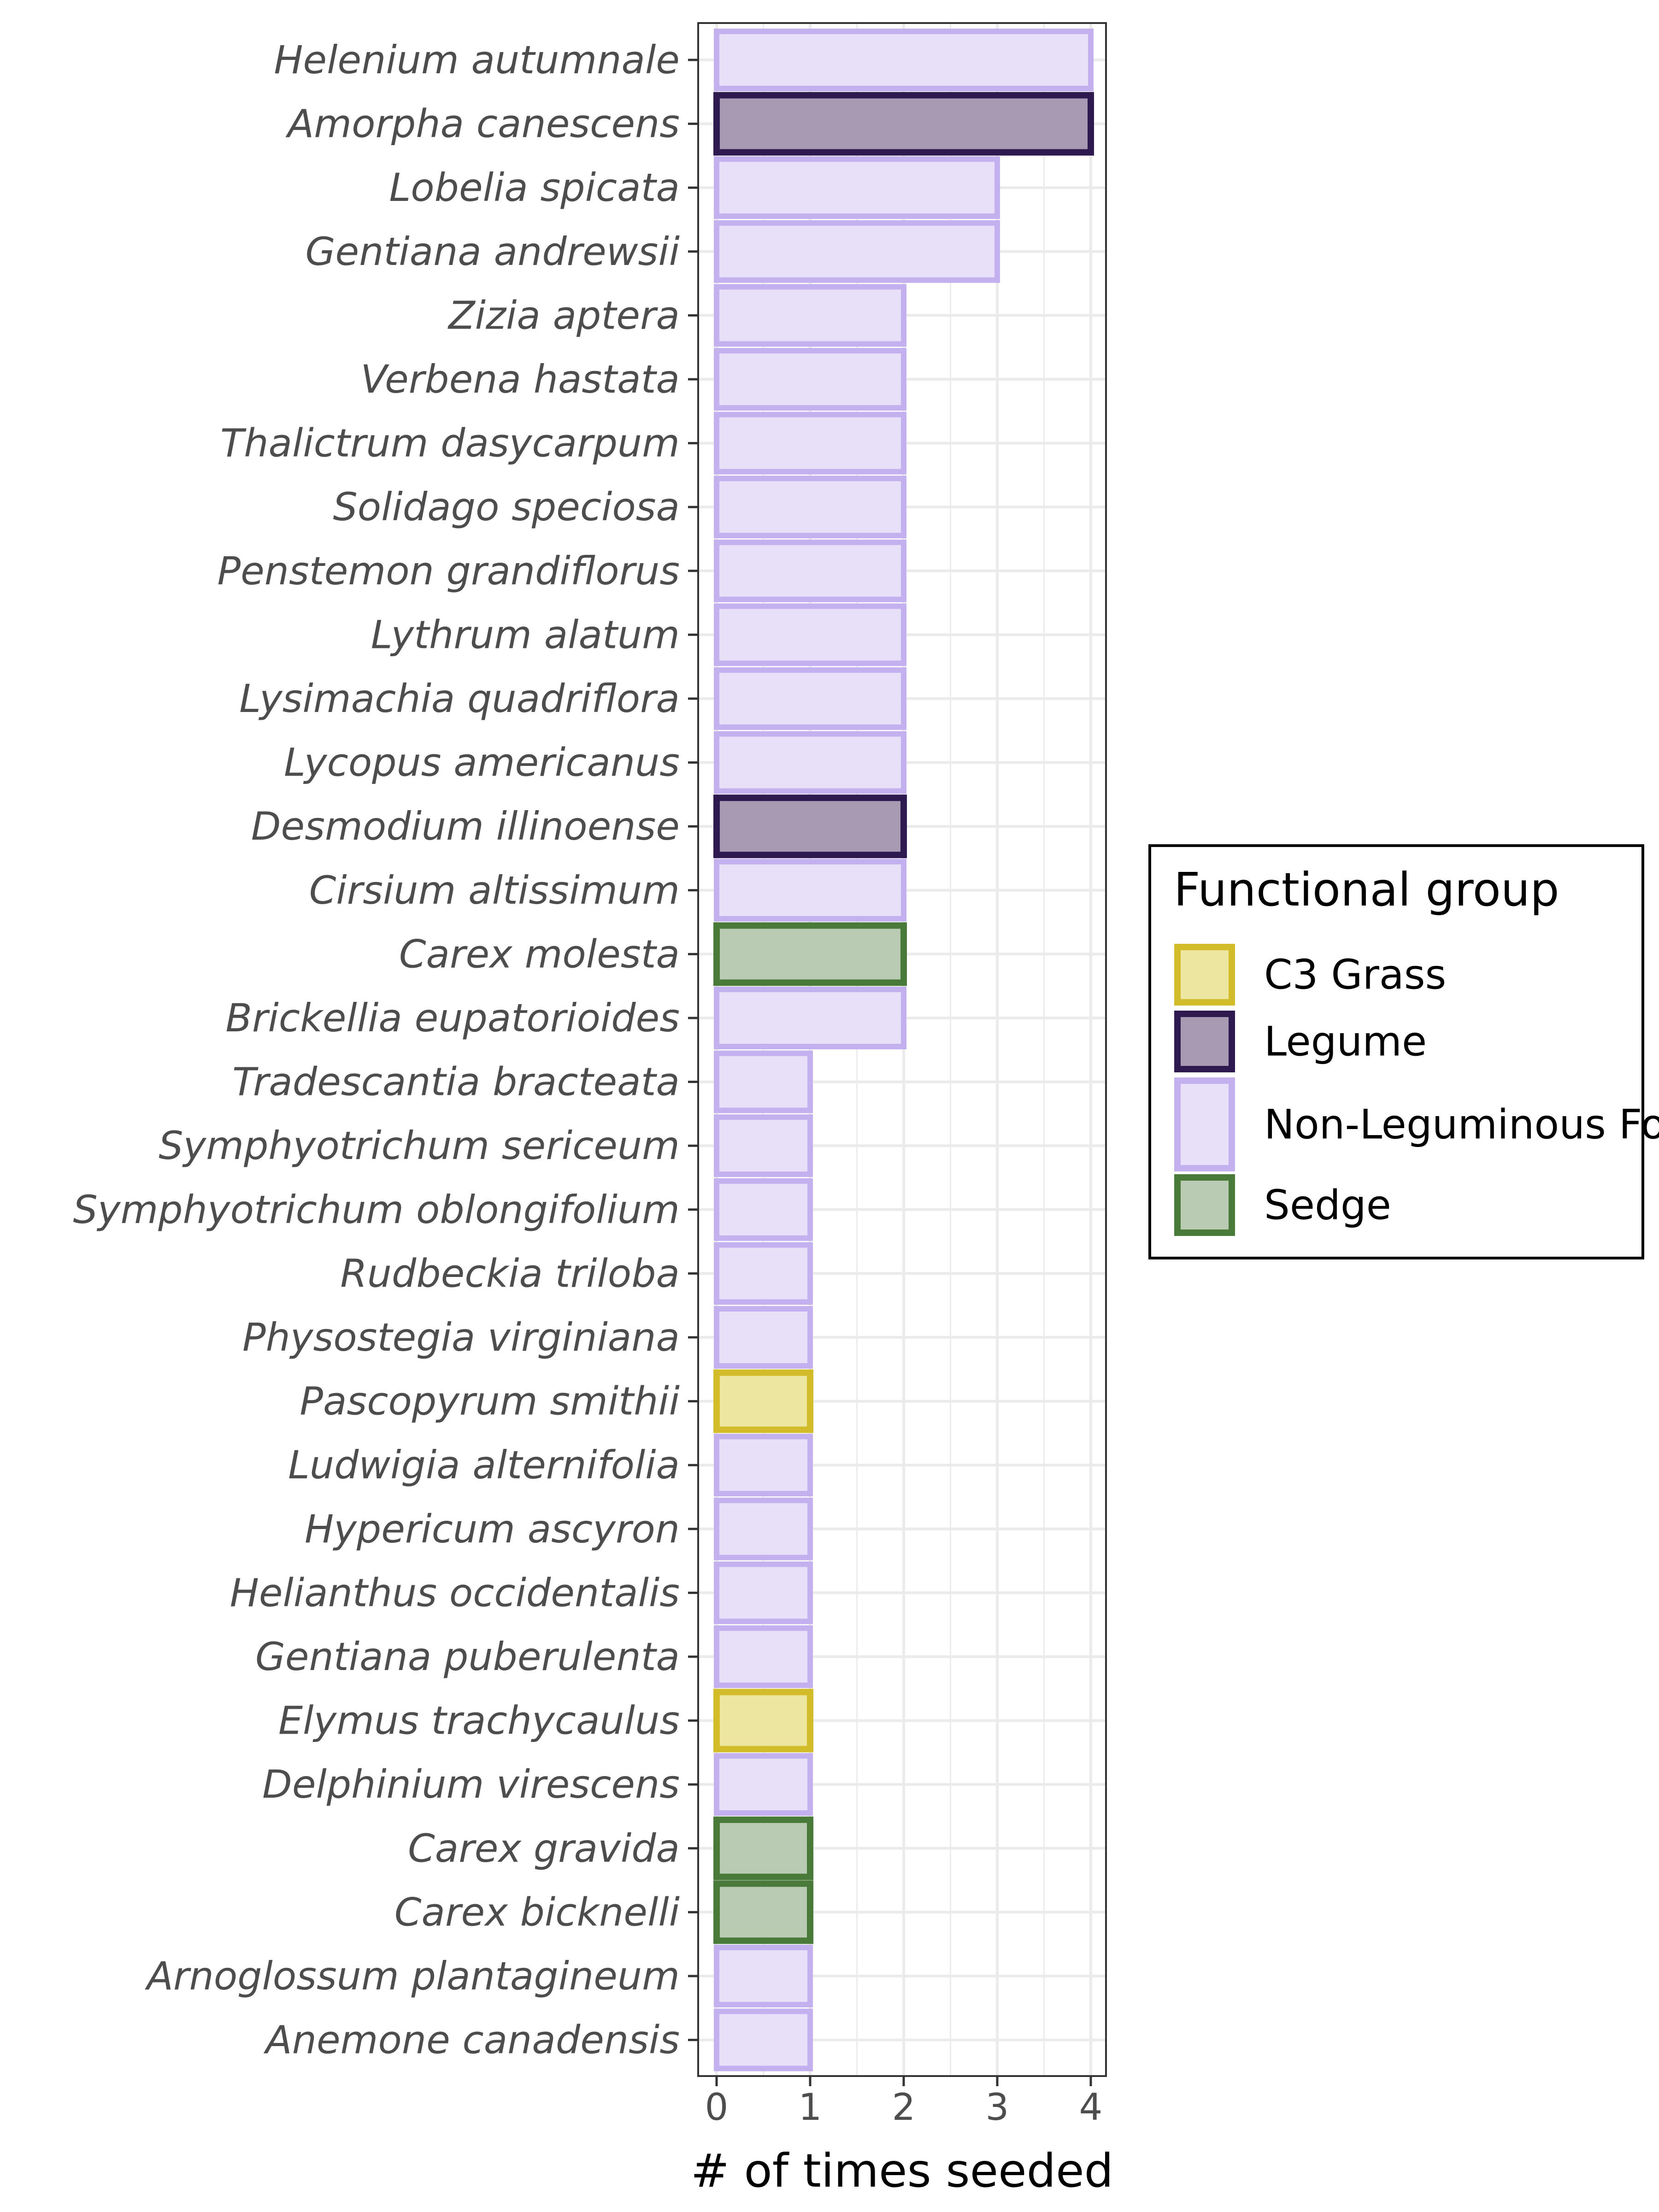 Image resolution: width=1659 pixels, height=2212 pixels. What do you see at coordinates (1461, 1124) in the screenshot?
I see `legend-label: Non-Leguminous Forb` at bounding box center [1461, 1124].